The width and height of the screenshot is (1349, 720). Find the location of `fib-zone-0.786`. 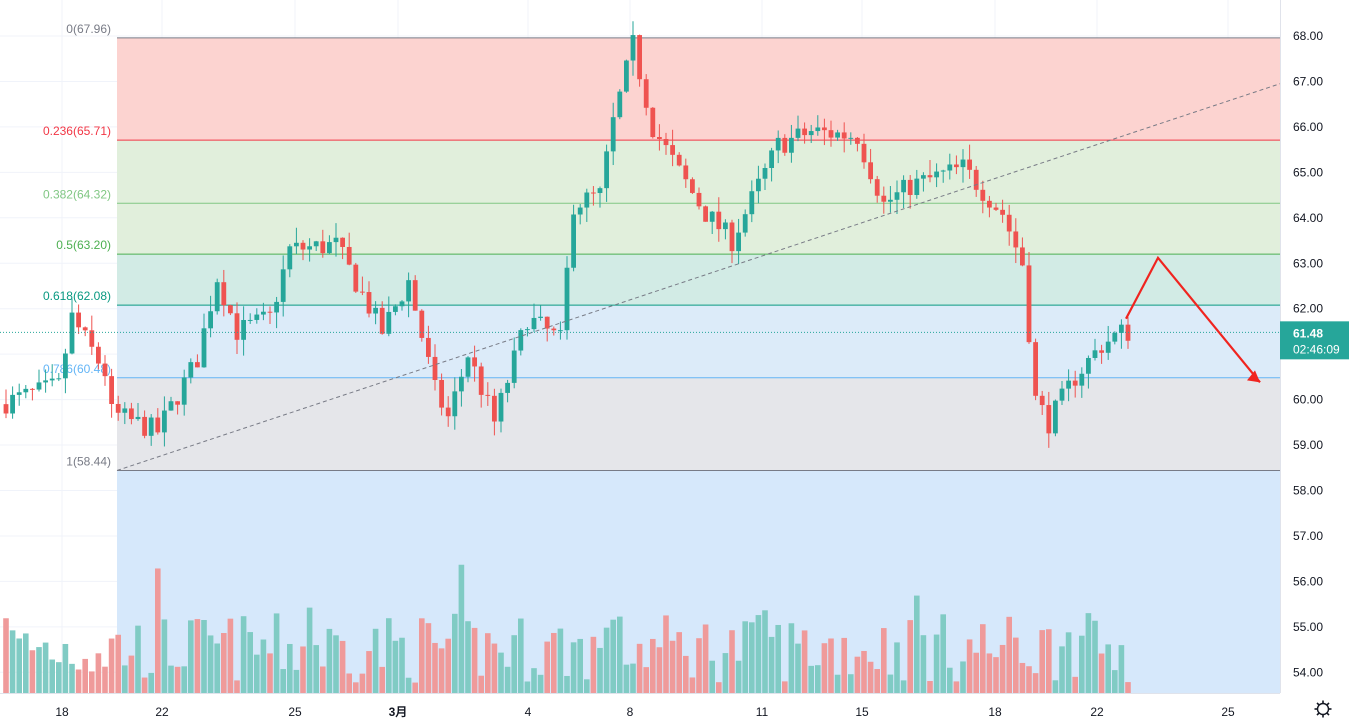

fib-zone-0.786 is located at coordinates (698, 424).